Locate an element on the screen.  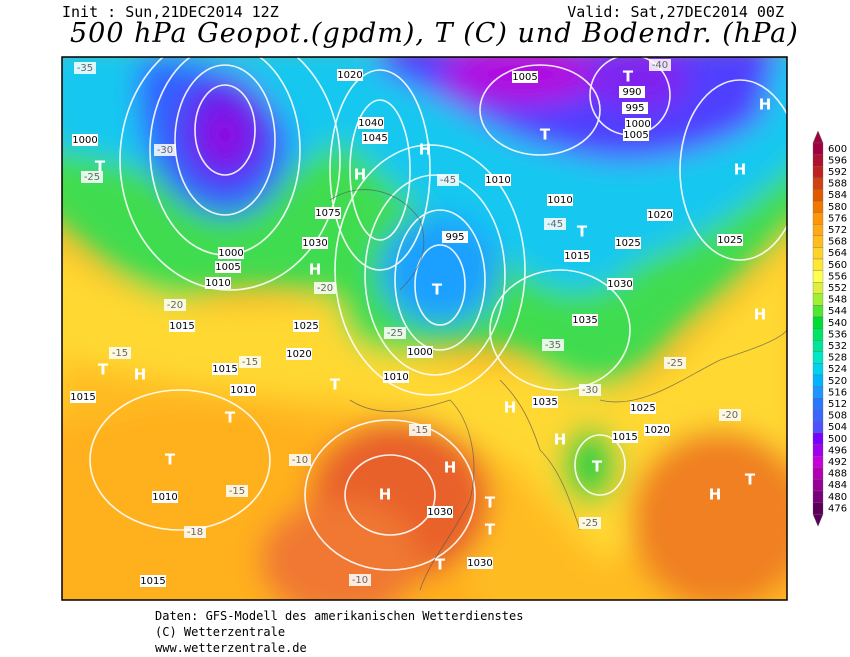
colorbar-label: 584 is located at coordinates (837, 195).